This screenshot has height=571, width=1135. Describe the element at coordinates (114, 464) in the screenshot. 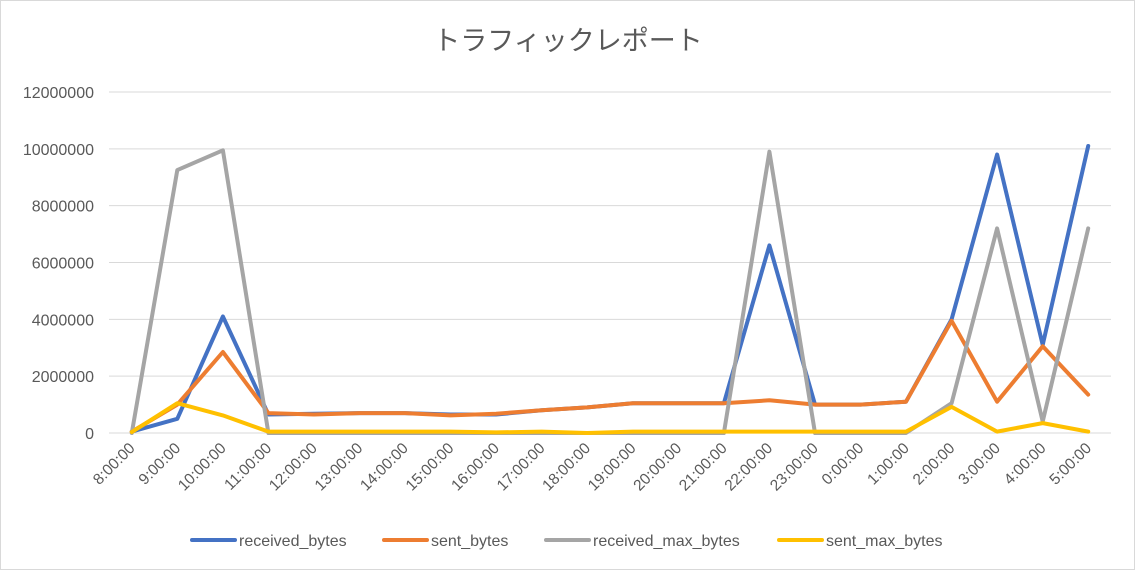

I see `x-tick-label: 8:00:00` at that location.